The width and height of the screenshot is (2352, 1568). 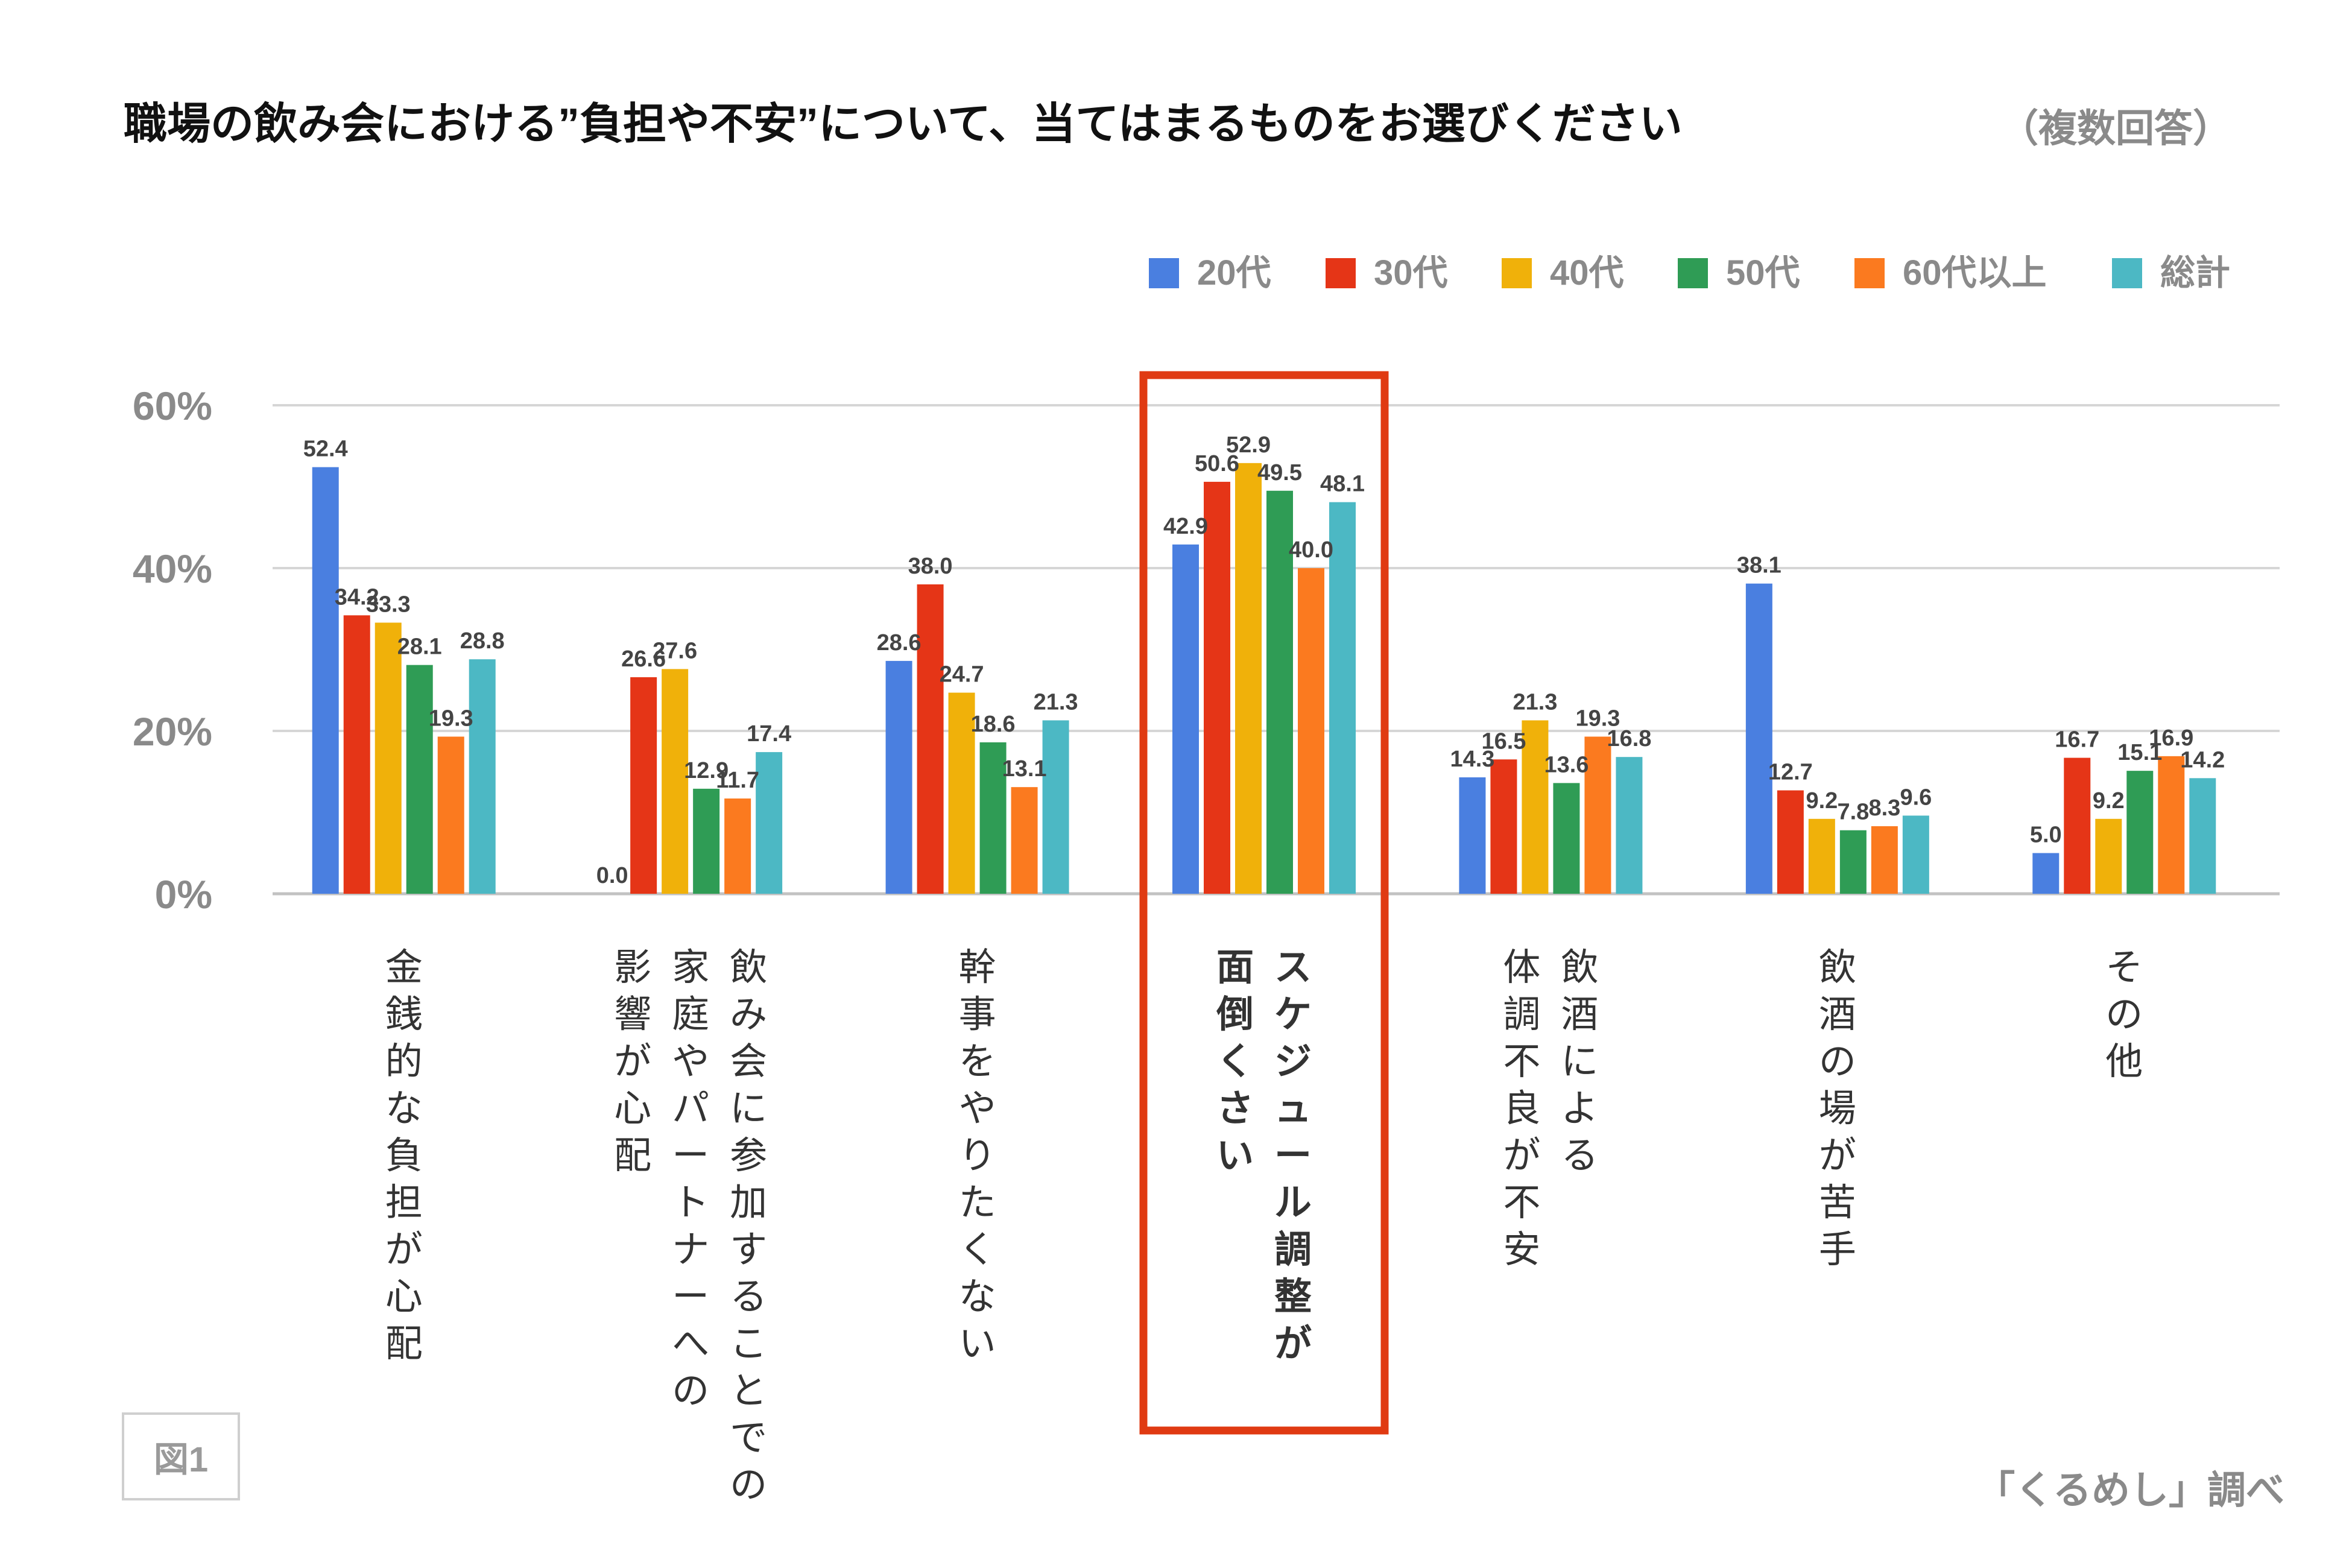 What do you see at coordinates (690, 1391) in the screenshot?
I see `category-label: の` at bounding box center [690, 1391].